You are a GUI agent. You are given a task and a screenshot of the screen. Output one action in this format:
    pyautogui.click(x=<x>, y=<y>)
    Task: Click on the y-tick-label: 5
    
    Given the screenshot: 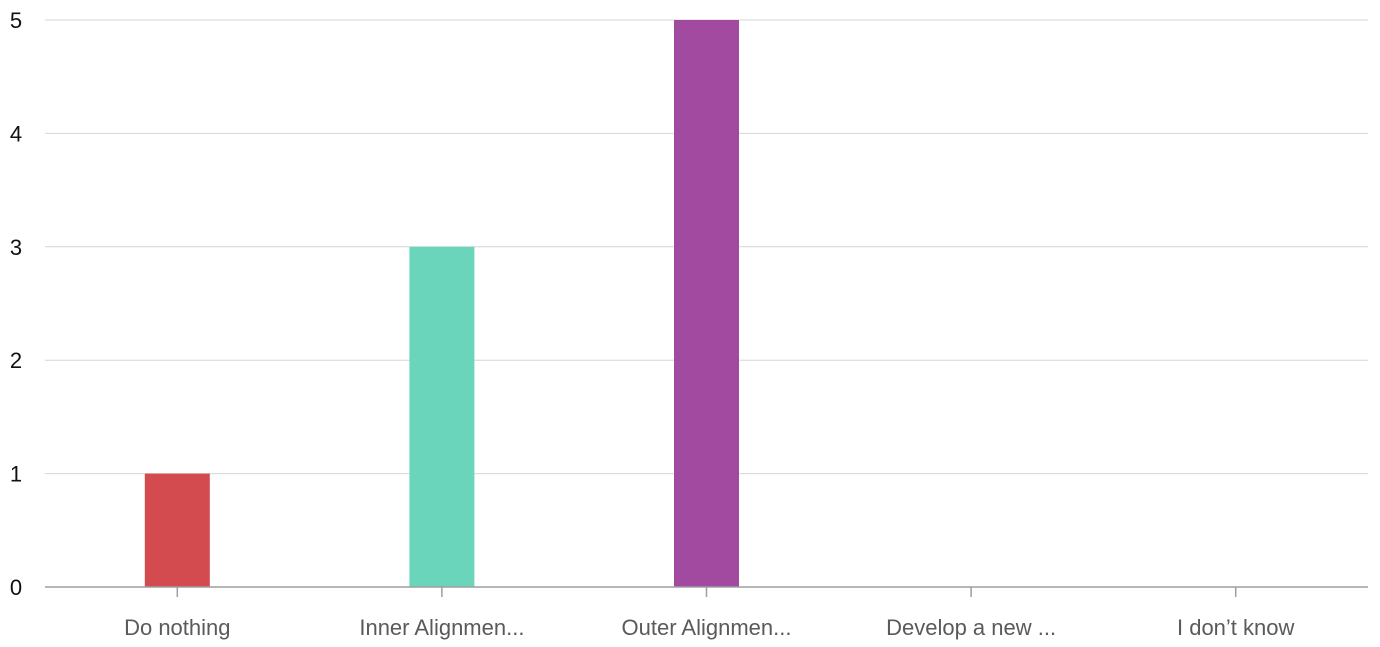 What is the action you would take?
    pyautogui.click(x=16, y=20)
    